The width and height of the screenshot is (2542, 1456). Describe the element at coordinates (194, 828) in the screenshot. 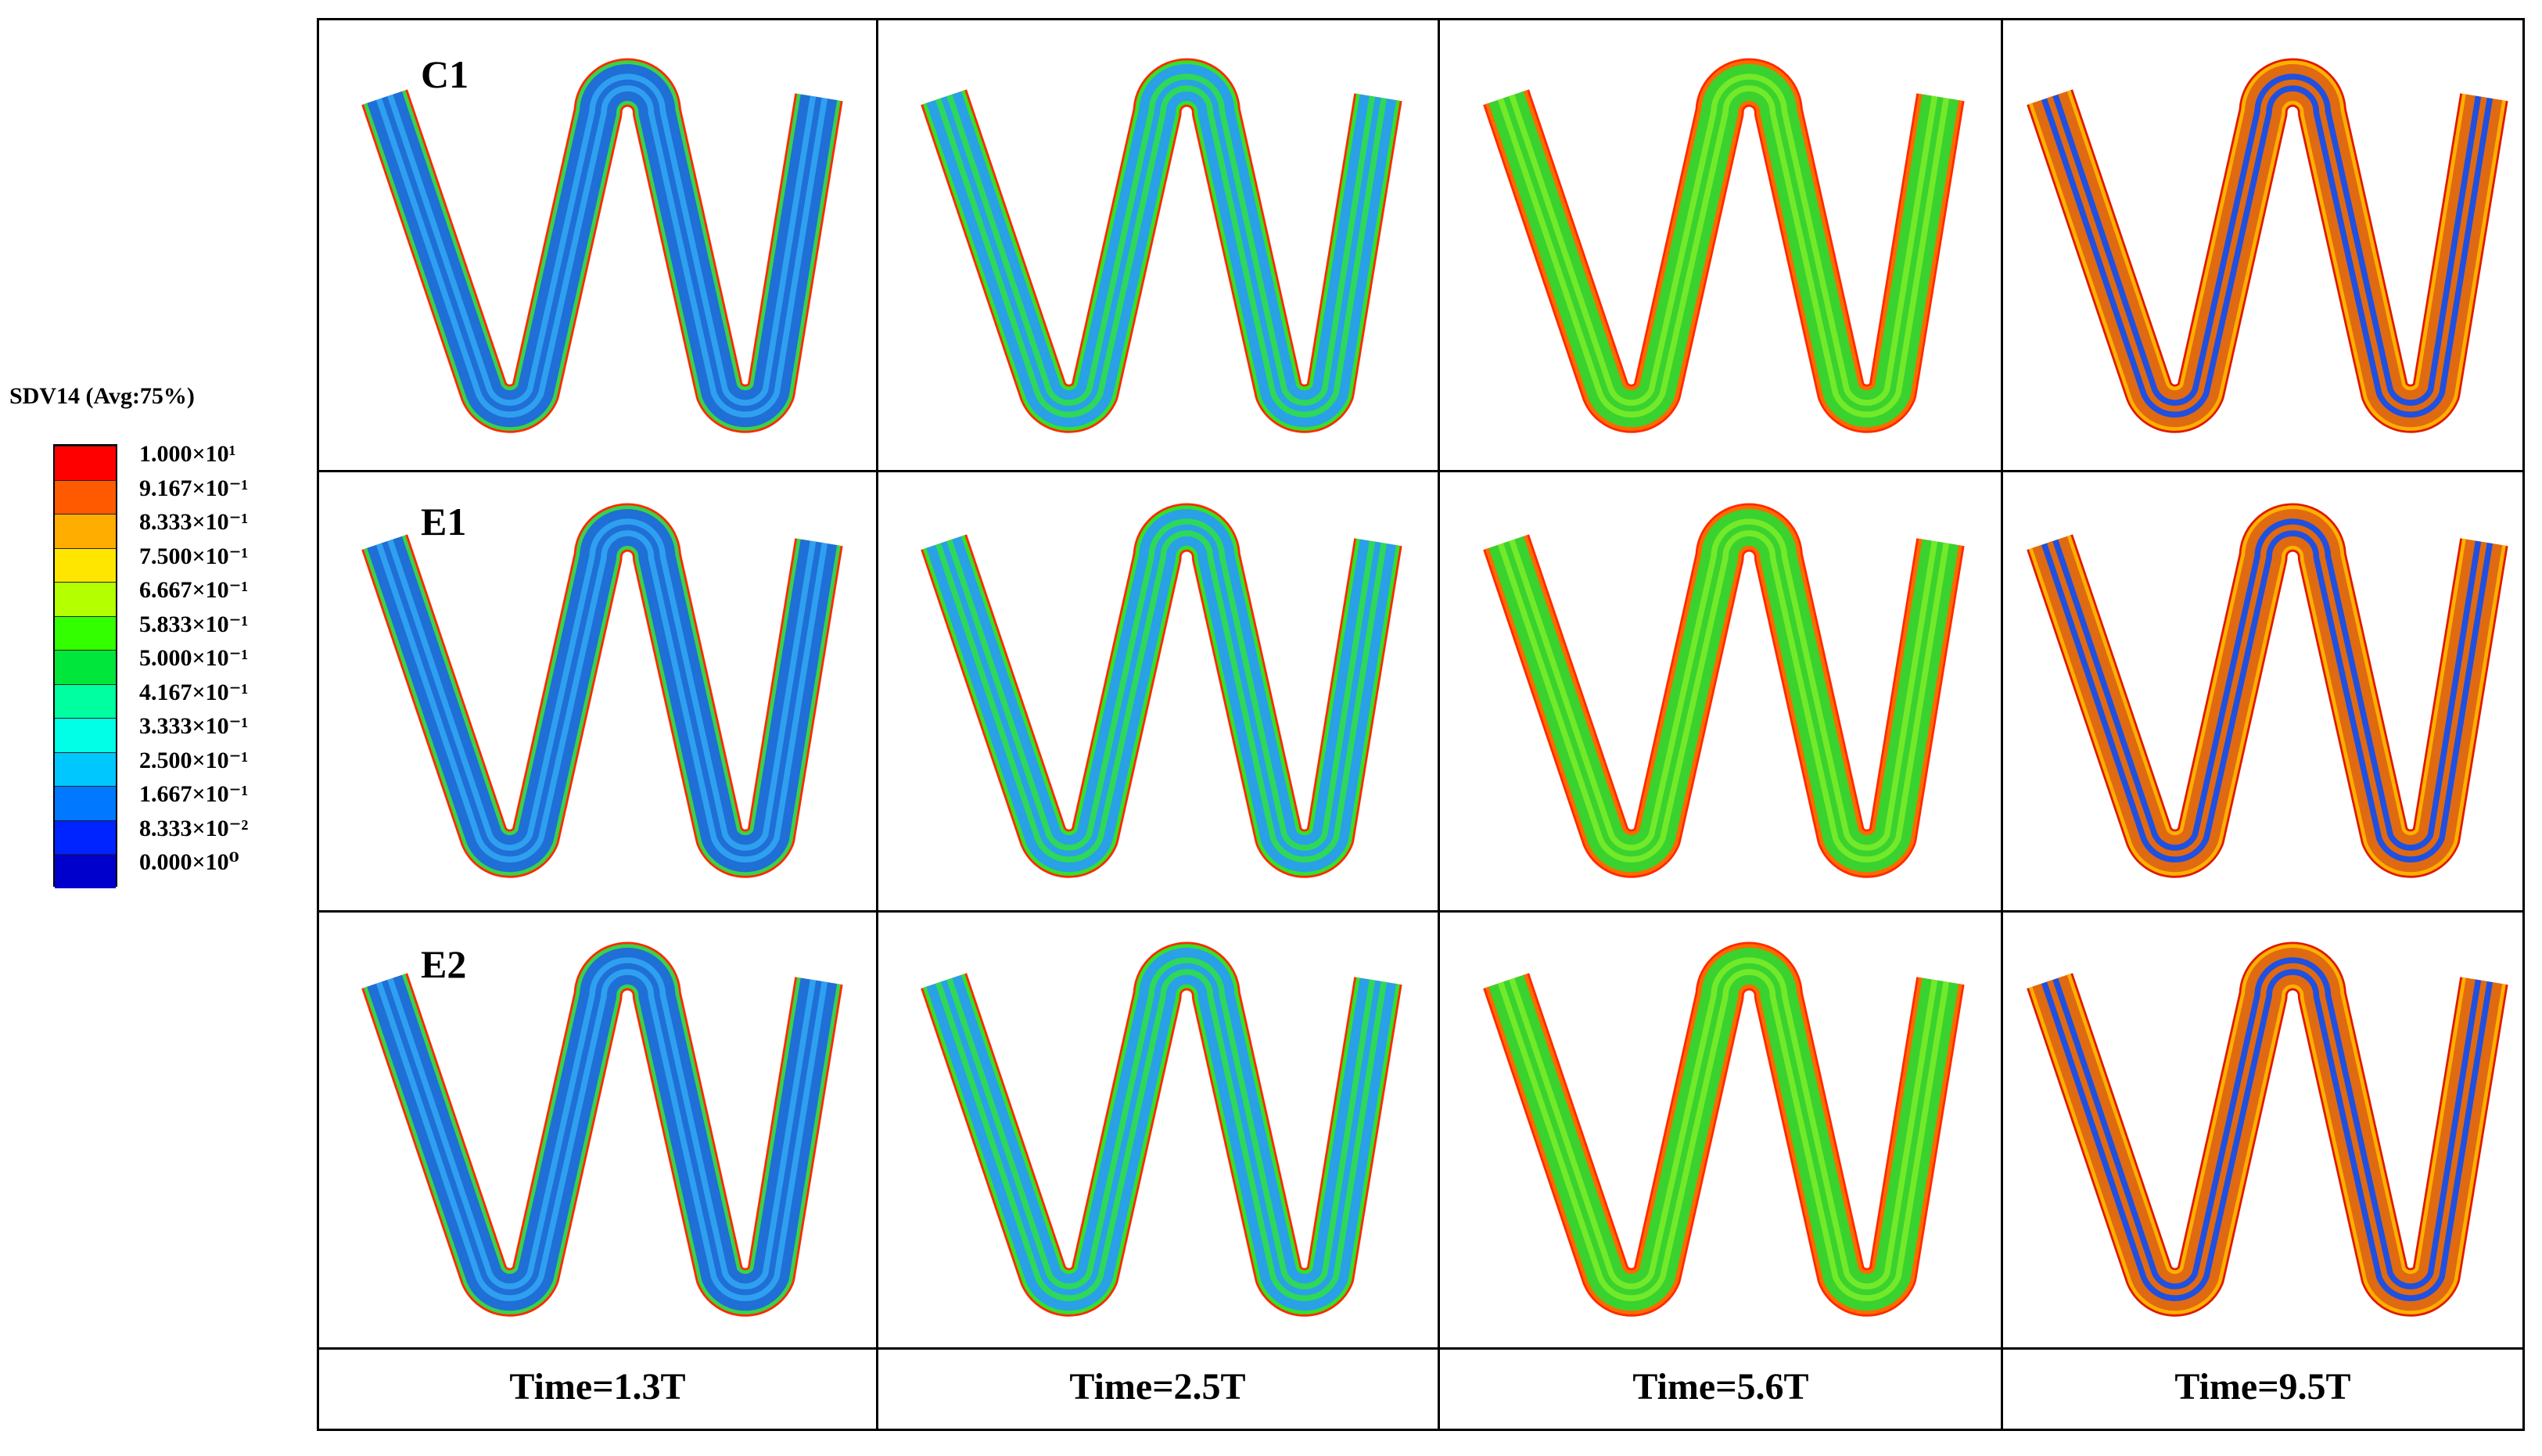

I see `legend-label: 8.333×10⁻²` at that location.